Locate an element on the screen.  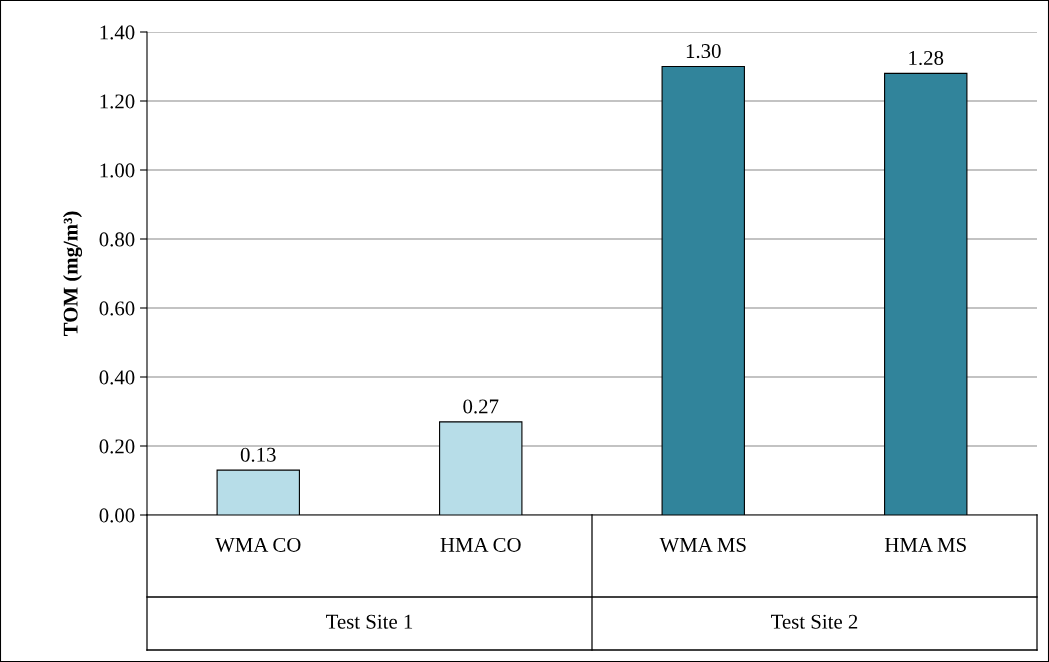
y-tick-label: 0.40 is located at coordinates (117, 377).